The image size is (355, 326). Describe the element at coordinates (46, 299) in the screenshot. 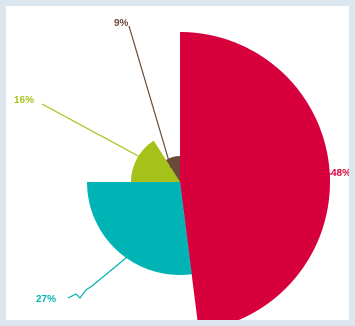

I see `slice-label-27: 27%` at that location.